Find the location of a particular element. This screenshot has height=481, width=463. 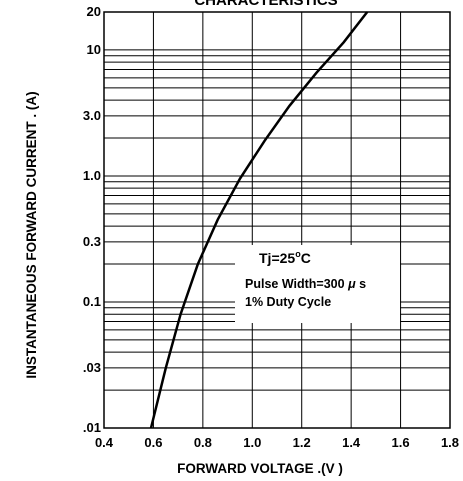

annotation-duty-cycle: 1% Duty Cycle is located at coordinates (288, 302).